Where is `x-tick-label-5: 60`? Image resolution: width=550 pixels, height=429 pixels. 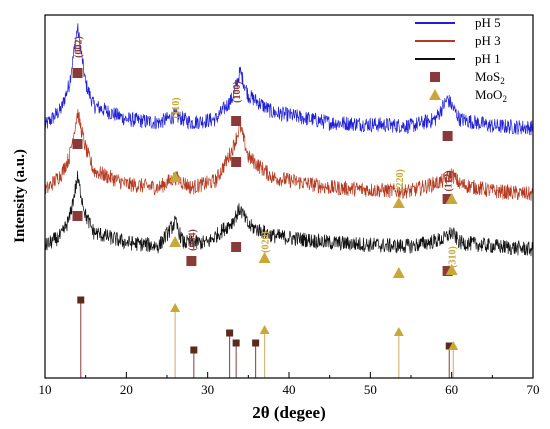 x-tick-label-5: 60 is located at coordinates (451, 389).